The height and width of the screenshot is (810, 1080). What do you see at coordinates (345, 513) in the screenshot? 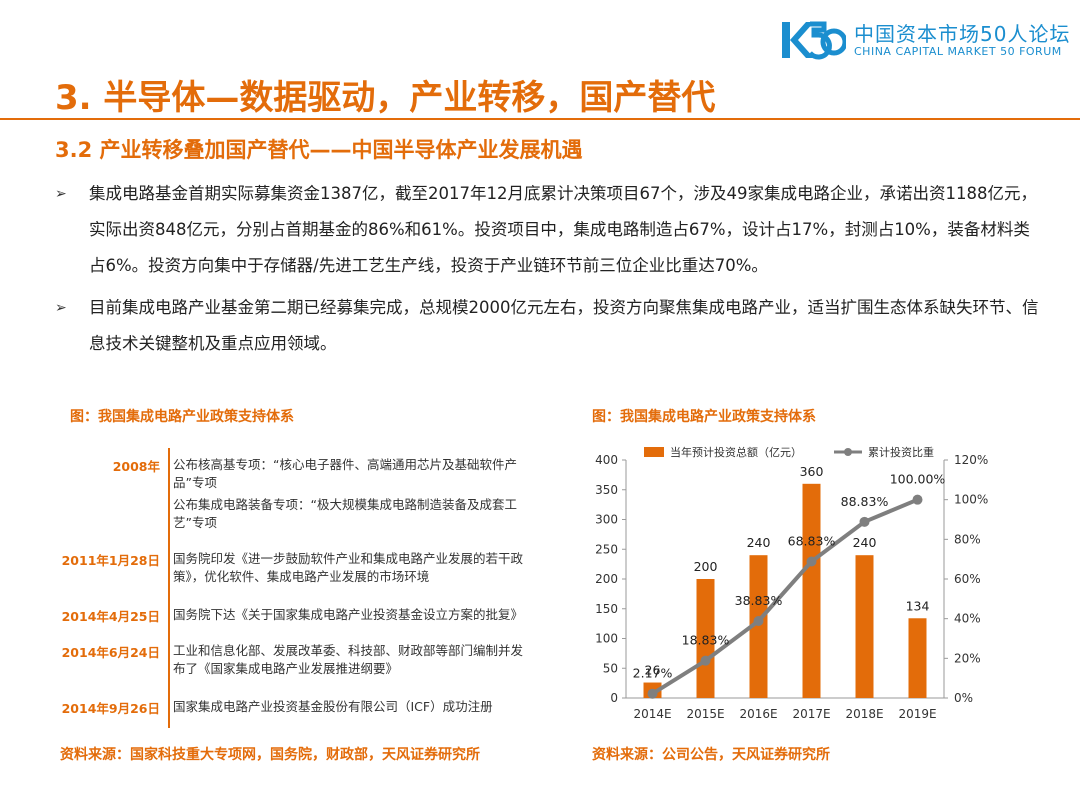
I see `timeline-text: 公布集成电路装备专项：“极大规模集成电路制造装备及成套工艺”专项` at bounding box center [345, 513].